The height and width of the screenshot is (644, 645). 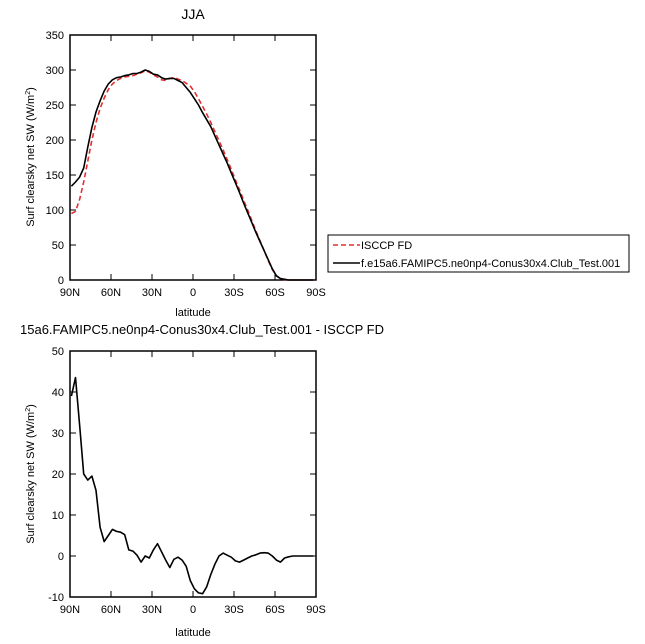 What do you see at coordinates (192, 313) in the screenshot?
I see `top-x-axis-label: latitude` at bounding box center [192, 313].